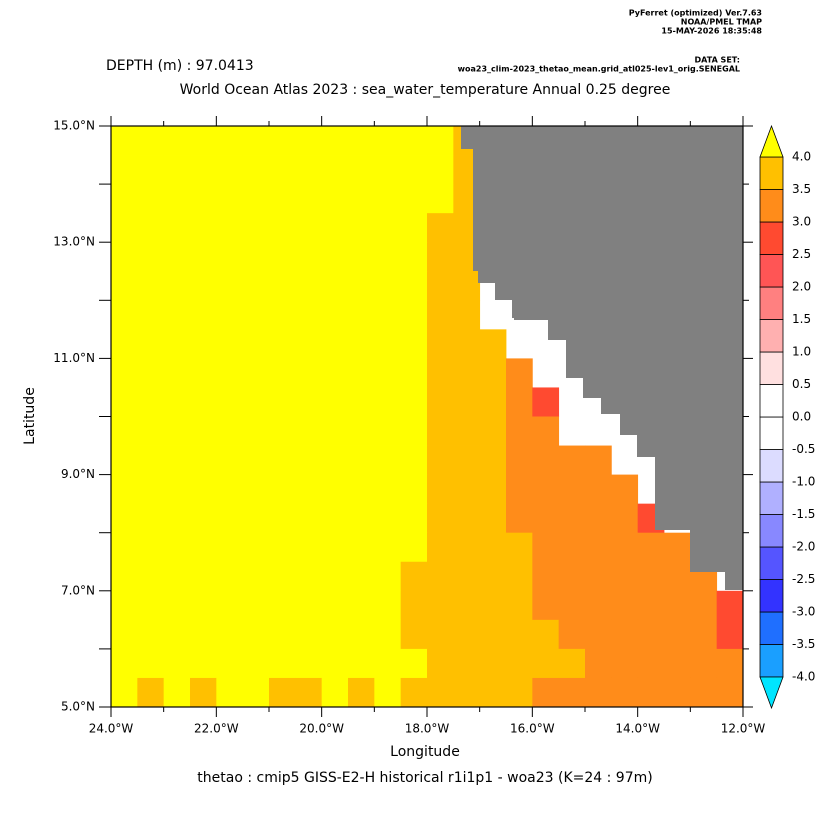 This screenshot has width=832, height=832. I want to click on colorbar-label: -2.5, so click(803, 579).